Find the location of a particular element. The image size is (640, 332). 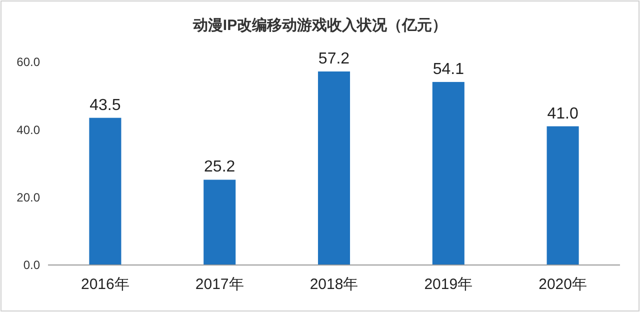

y-tick-label: 60.0 is located at coordinates (28, 62).